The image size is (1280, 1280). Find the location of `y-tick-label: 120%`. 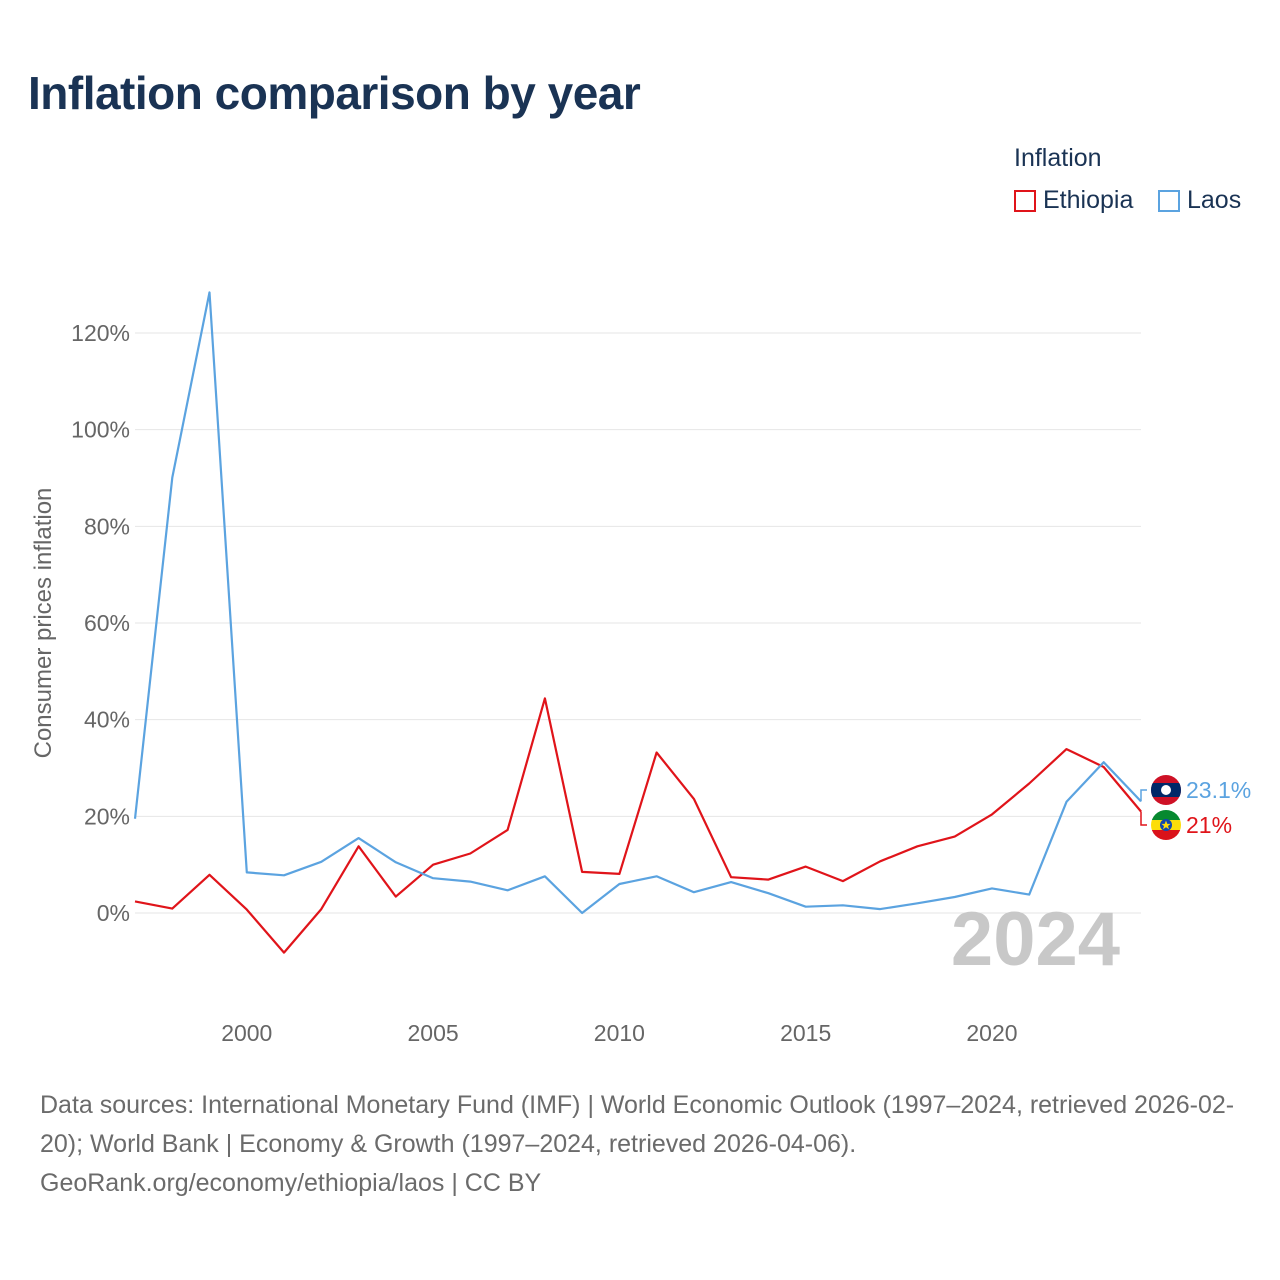

y-tick-label: 120% is located at coordinates (100, 333).